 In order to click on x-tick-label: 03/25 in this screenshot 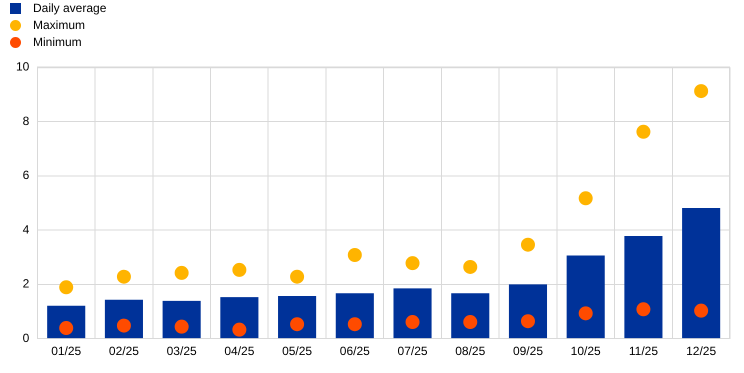, I will do `click(181, 351)`.